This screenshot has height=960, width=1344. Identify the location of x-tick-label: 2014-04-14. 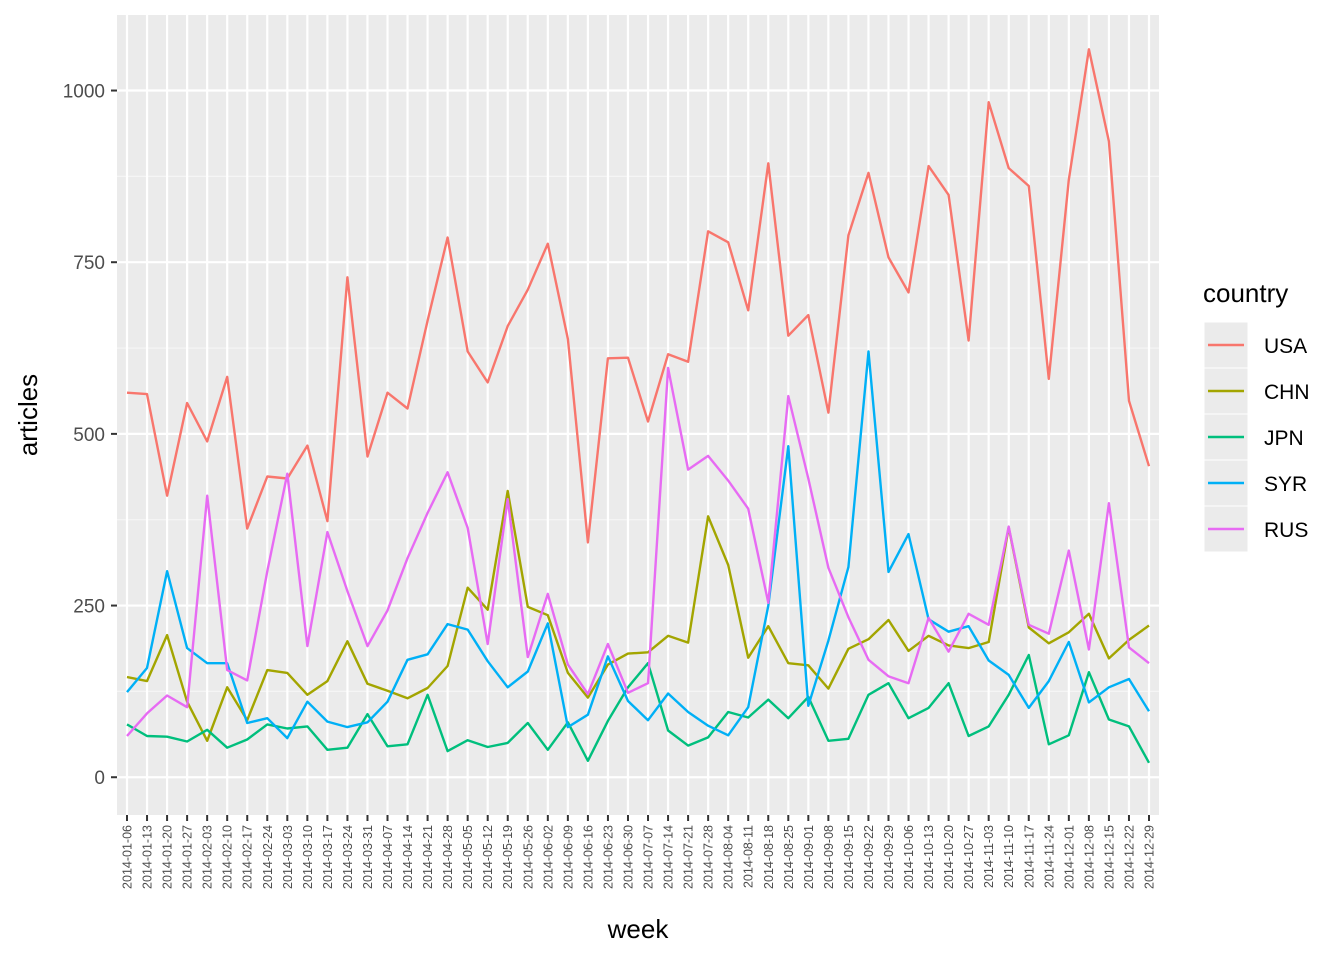
(408, 857).